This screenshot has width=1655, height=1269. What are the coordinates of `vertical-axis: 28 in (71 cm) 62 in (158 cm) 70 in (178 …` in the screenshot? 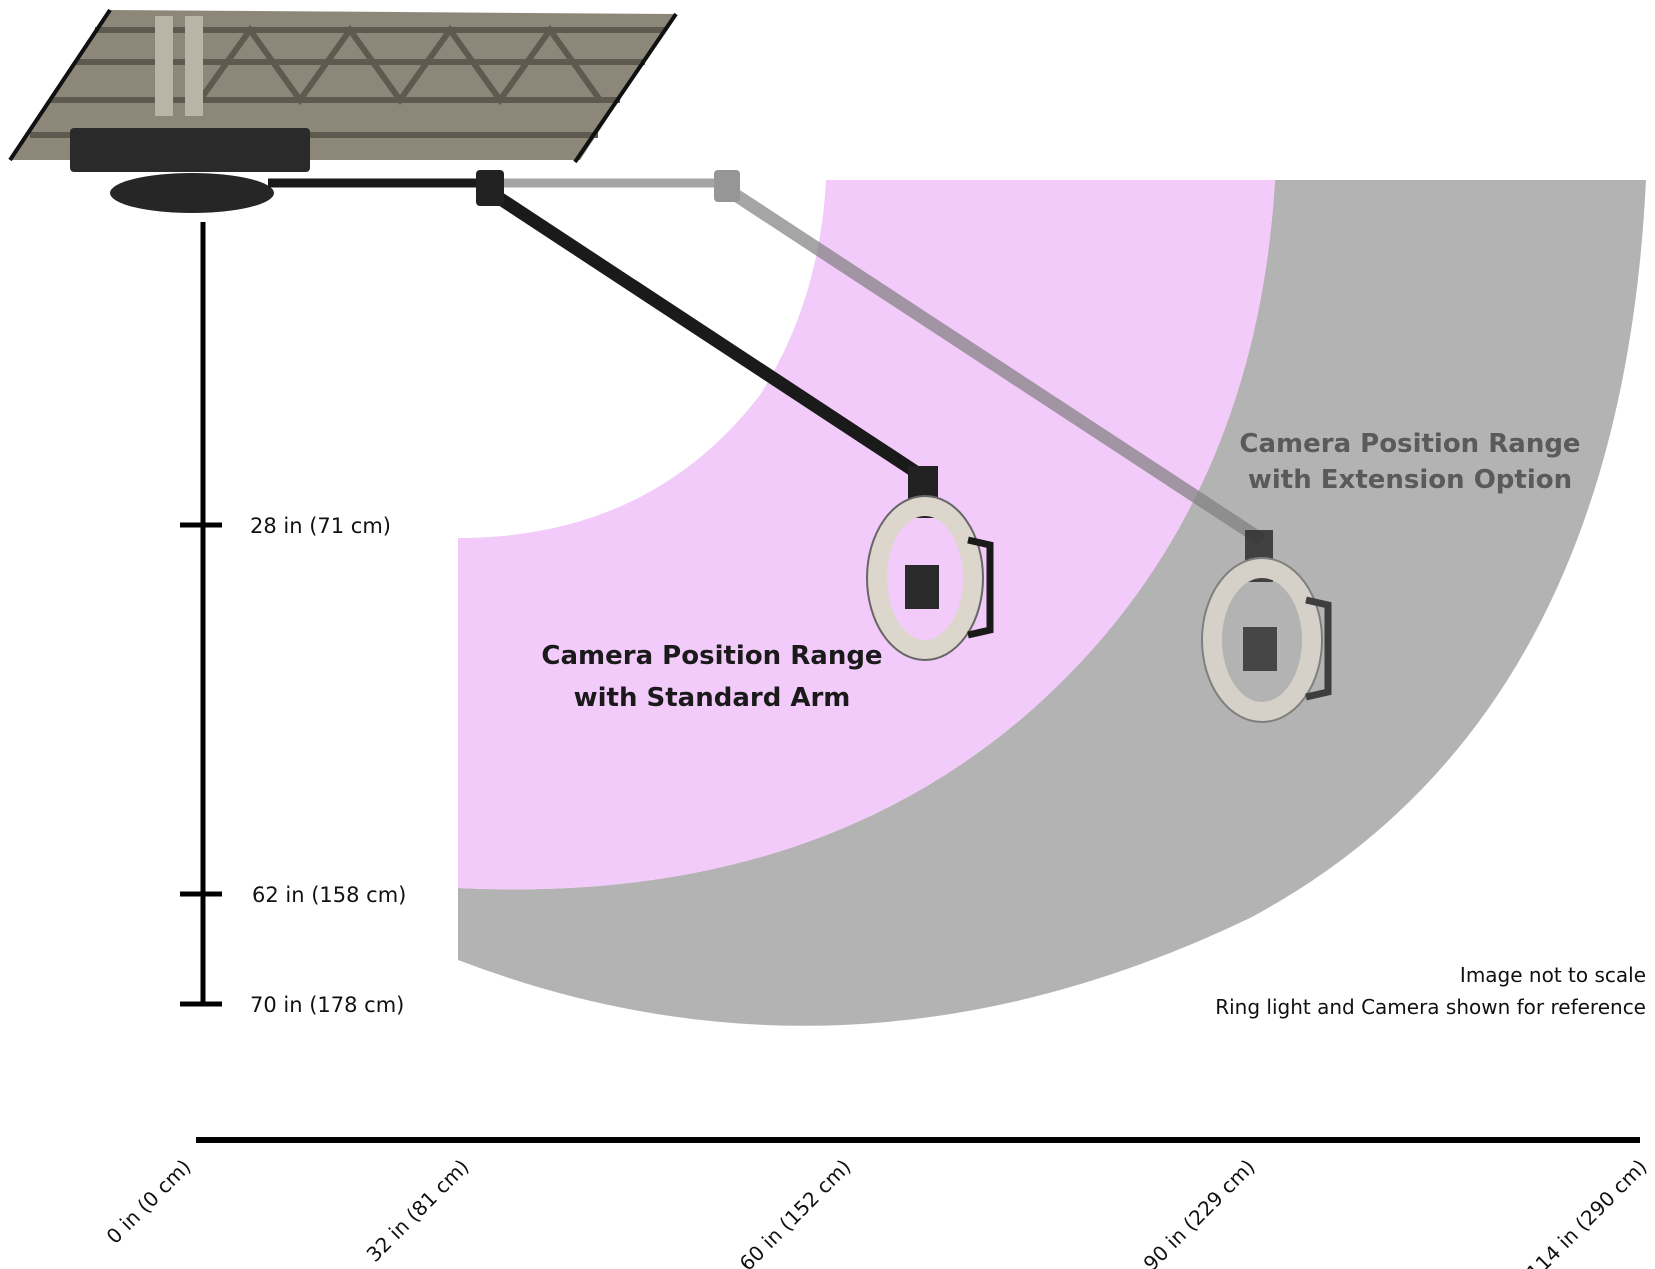 It's located at (293, 619).